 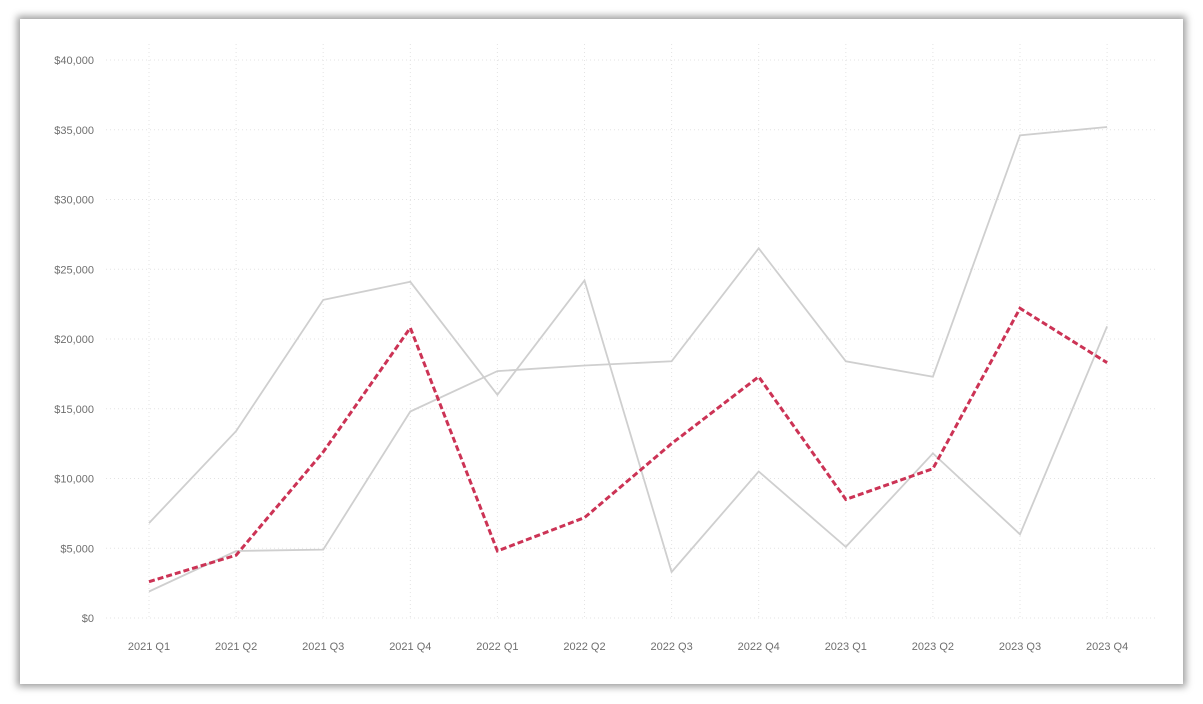 I want to click on y-tick-label: $30,000, so click(x=74, y=201).